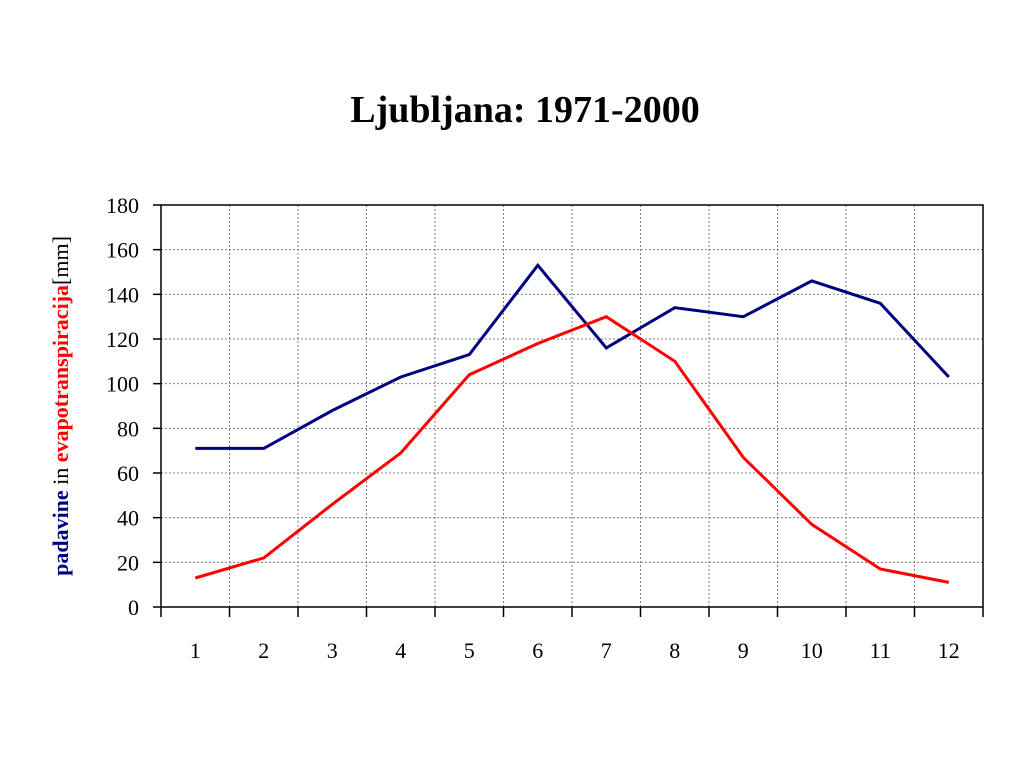  I want to click on y-tick-label: 160, so click(122, 250).